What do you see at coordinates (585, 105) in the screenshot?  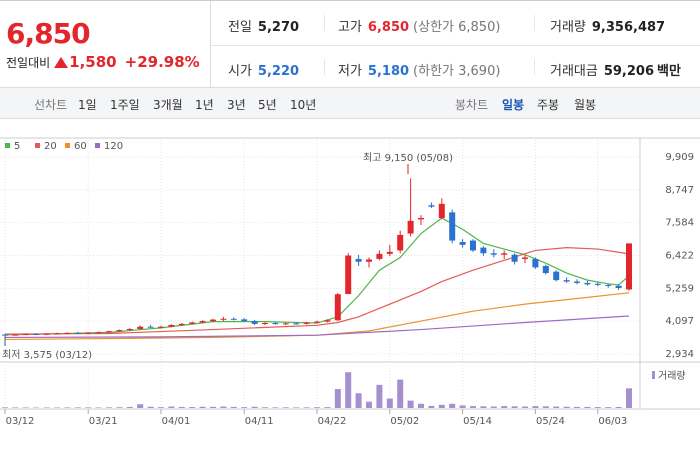 I see `tab: 월봉` at bounding box center [585, 105].